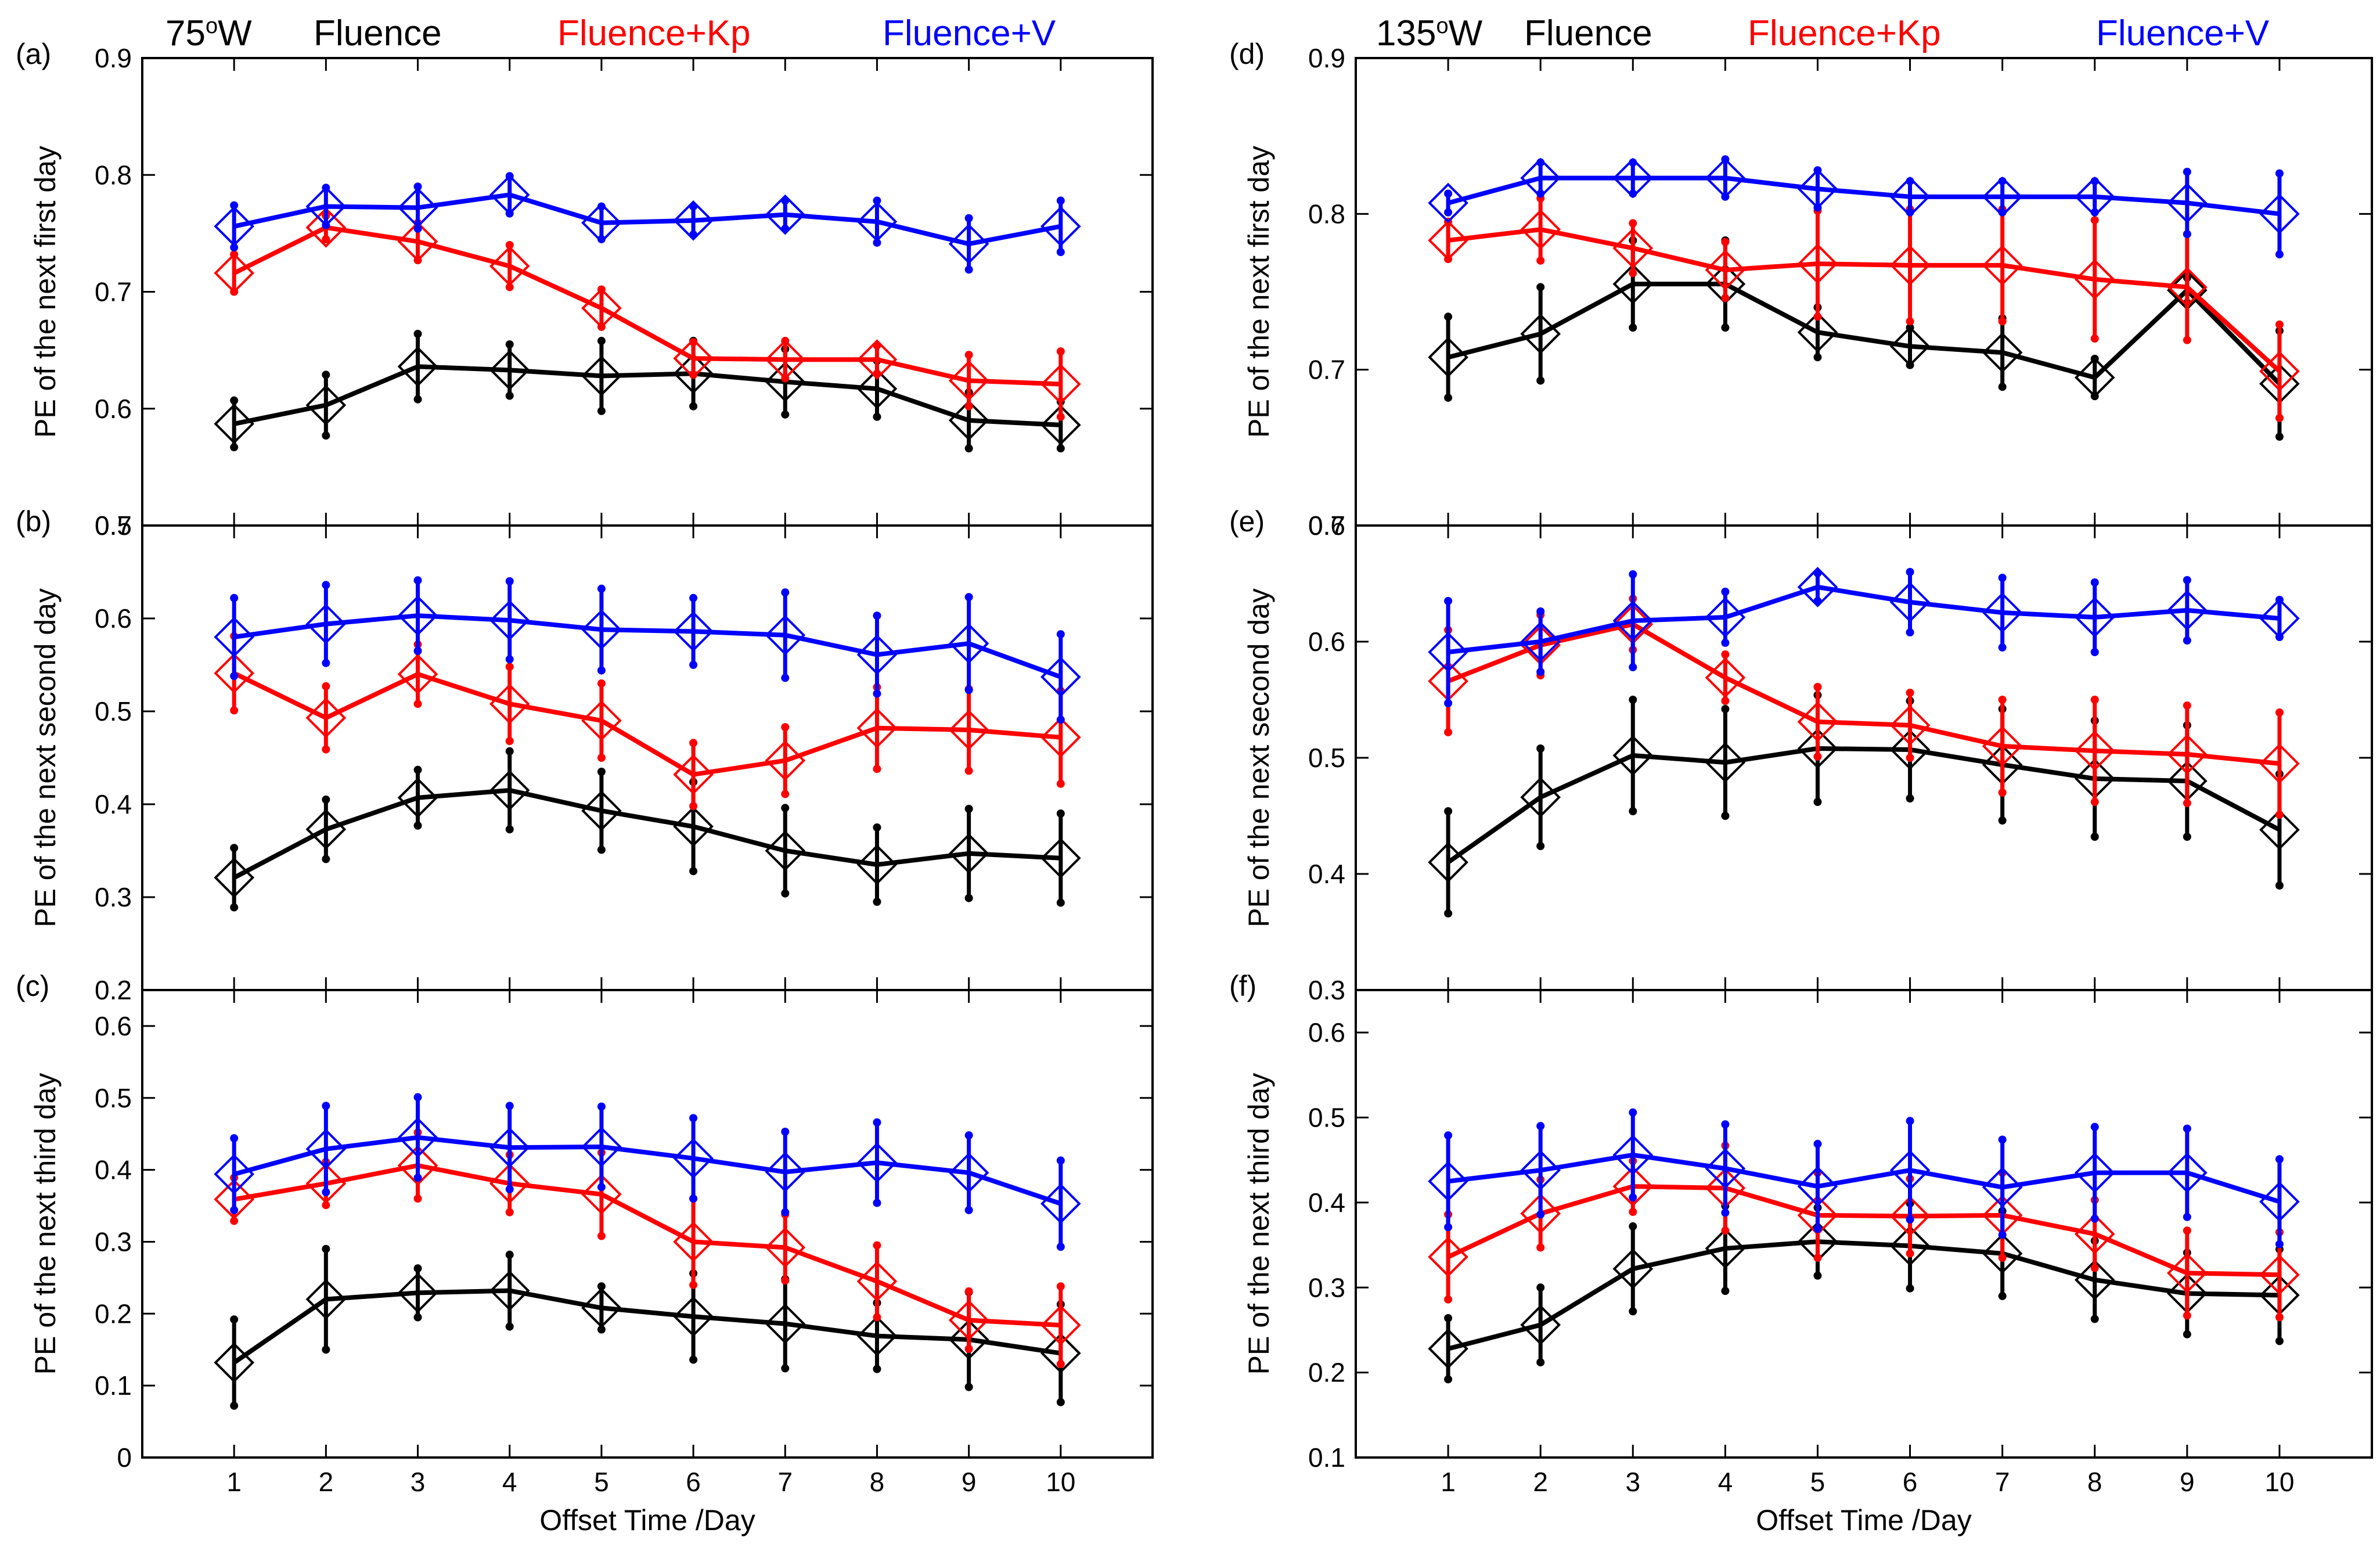  I want to click on legend-entry: Fluence, so click(1588, 33).